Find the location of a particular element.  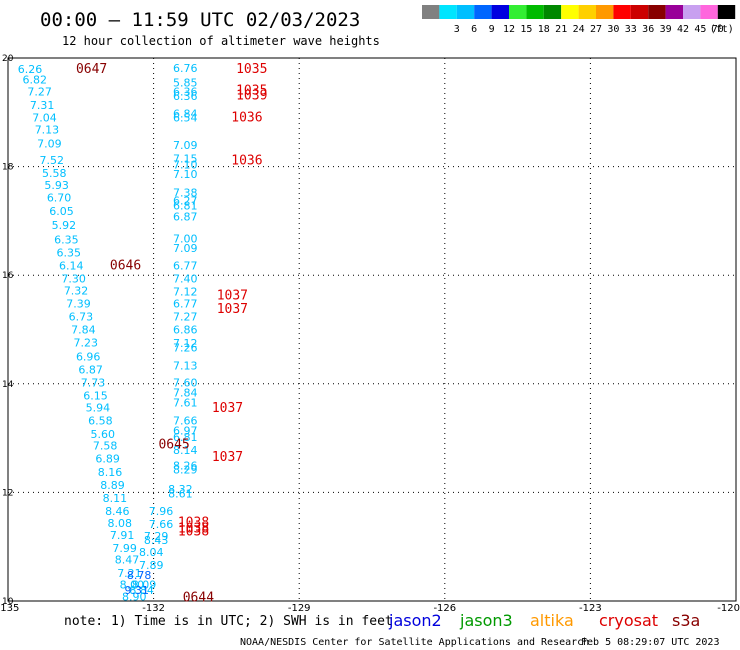

satellite-name: jason2 is located at coordinates (415, 620).